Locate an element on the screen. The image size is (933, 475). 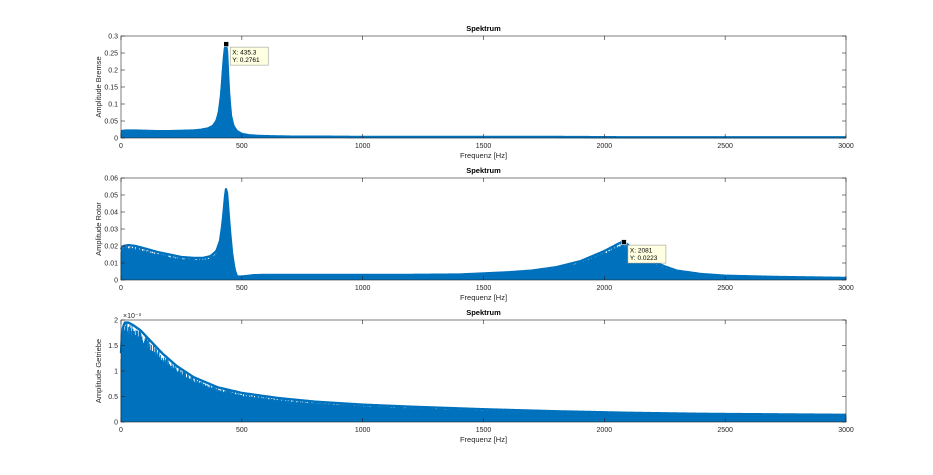
datatip-x-text: X: 2081 is located at coordinates (641, 251).